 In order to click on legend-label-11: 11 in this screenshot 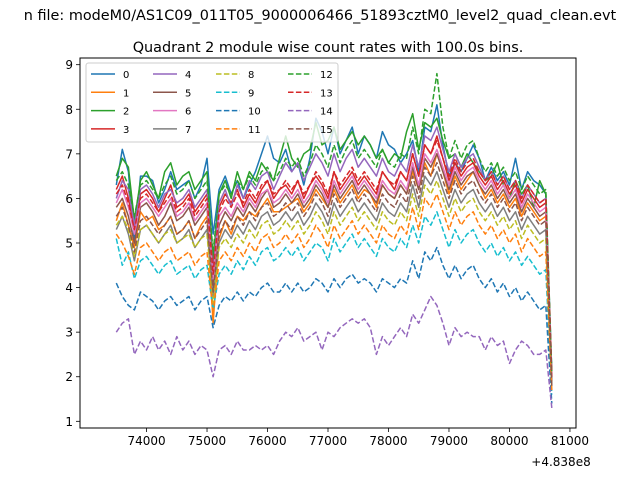, I will do `click(254, 130)`.